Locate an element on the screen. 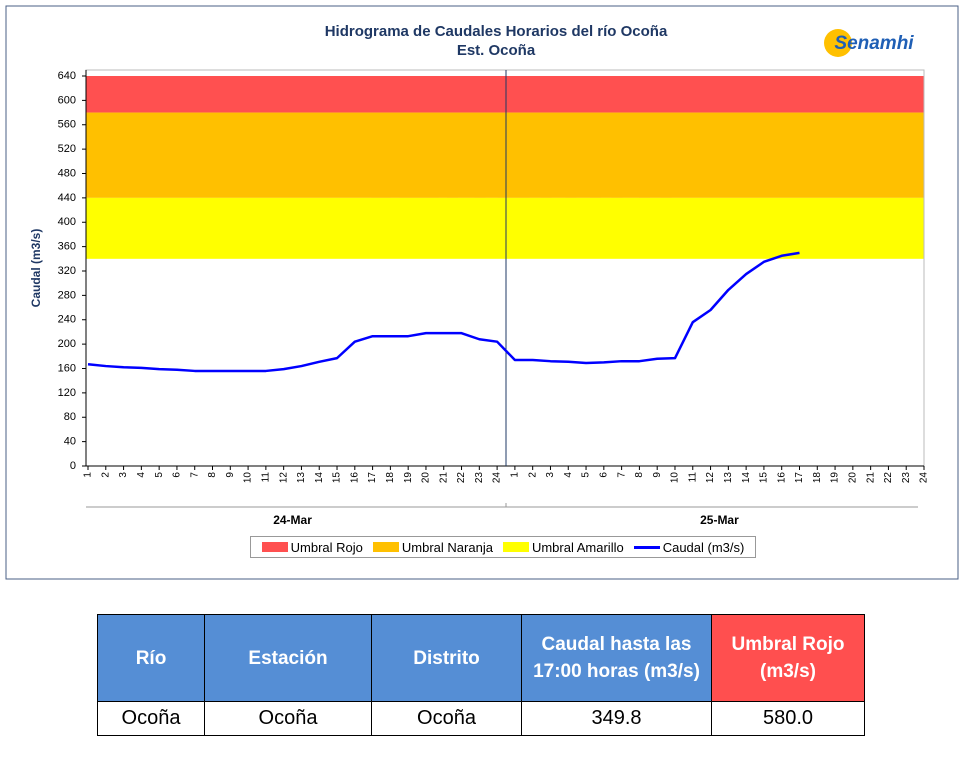 This screenshot has height=767, width=964. group-label: 24-Mar is located at coordinates (292, 520).